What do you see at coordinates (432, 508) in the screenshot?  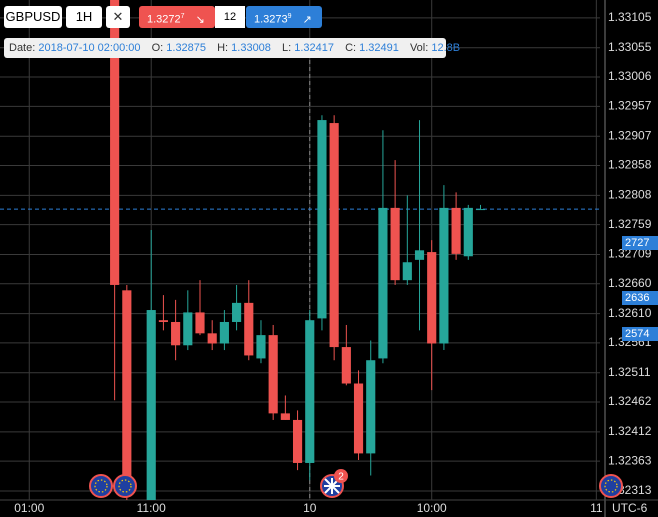 I see `x-tick-label: 10:00` at bounding box center [432, 508].